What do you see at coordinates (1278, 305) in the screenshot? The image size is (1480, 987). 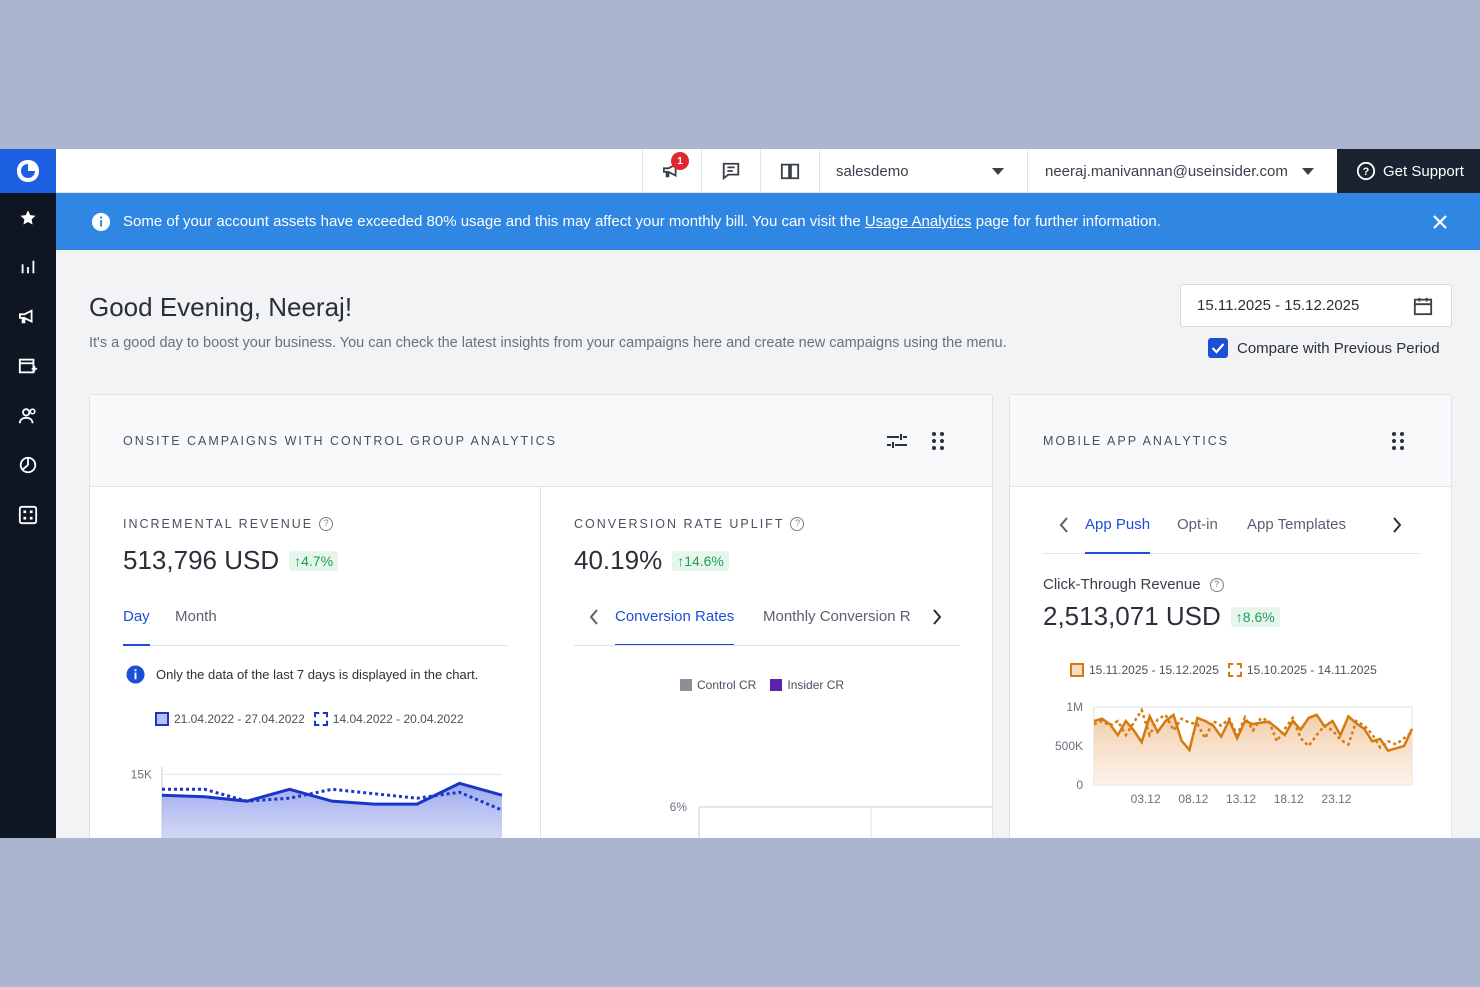 I see `date-range-value: 15.11.2025 - 15.12.2025` at bounding box center [1278, 305].